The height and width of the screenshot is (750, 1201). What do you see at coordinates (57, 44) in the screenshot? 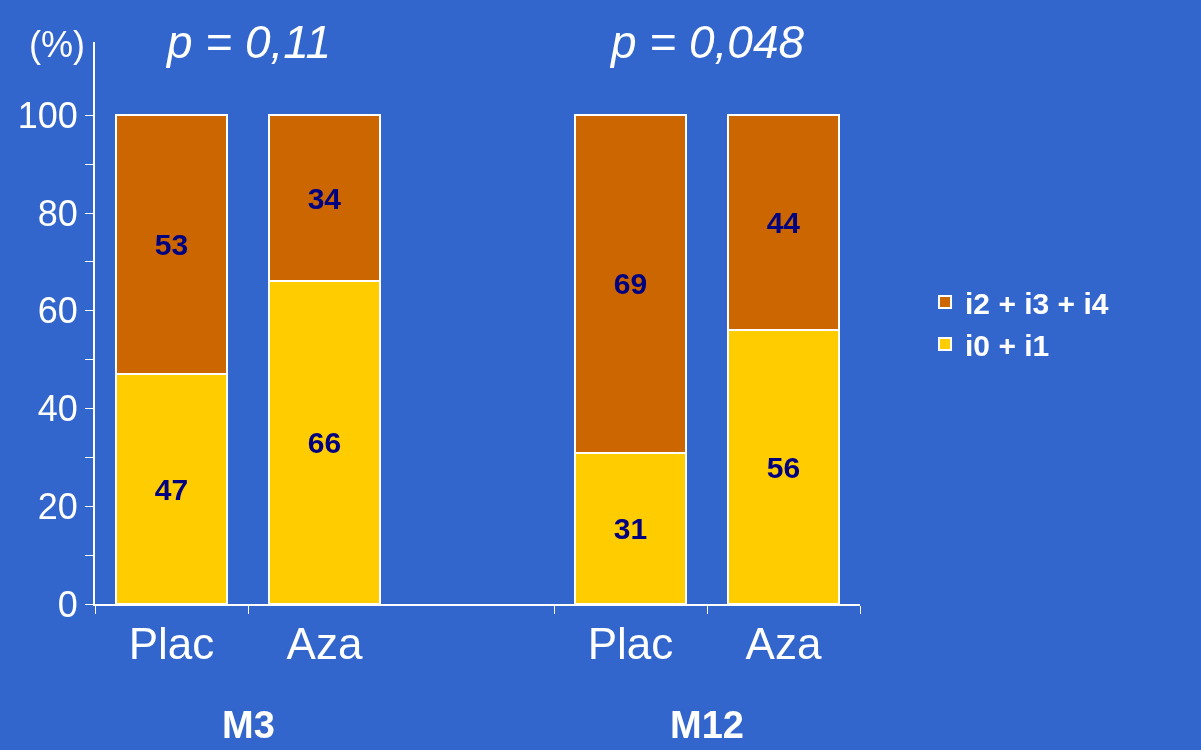
I see `y-axis-title: (%)` at bounding box center [57, 44].